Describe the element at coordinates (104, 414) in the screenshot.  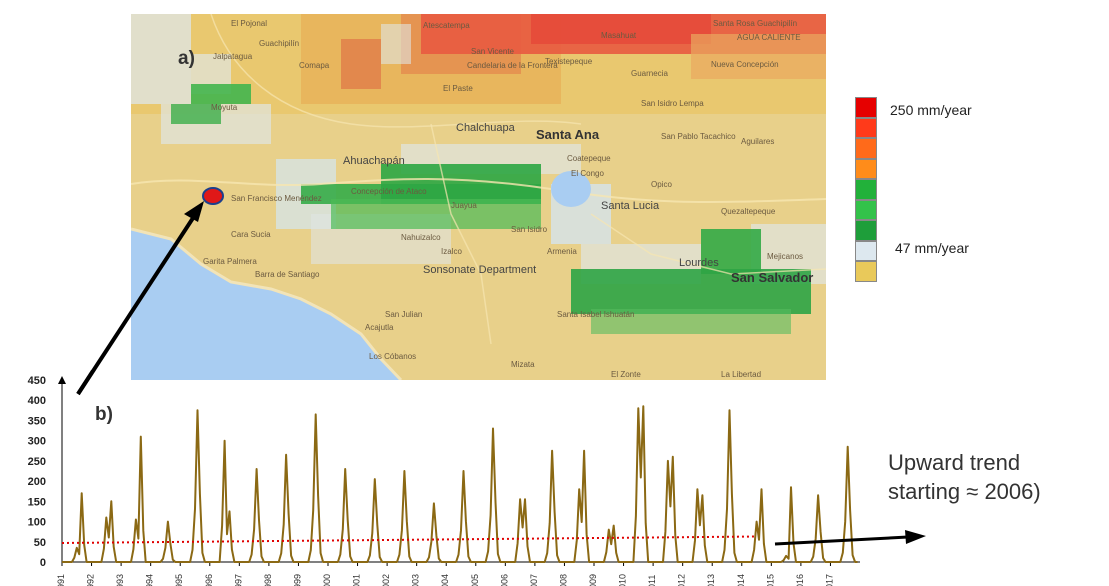
I see `panel-label-b: b)` at that location.